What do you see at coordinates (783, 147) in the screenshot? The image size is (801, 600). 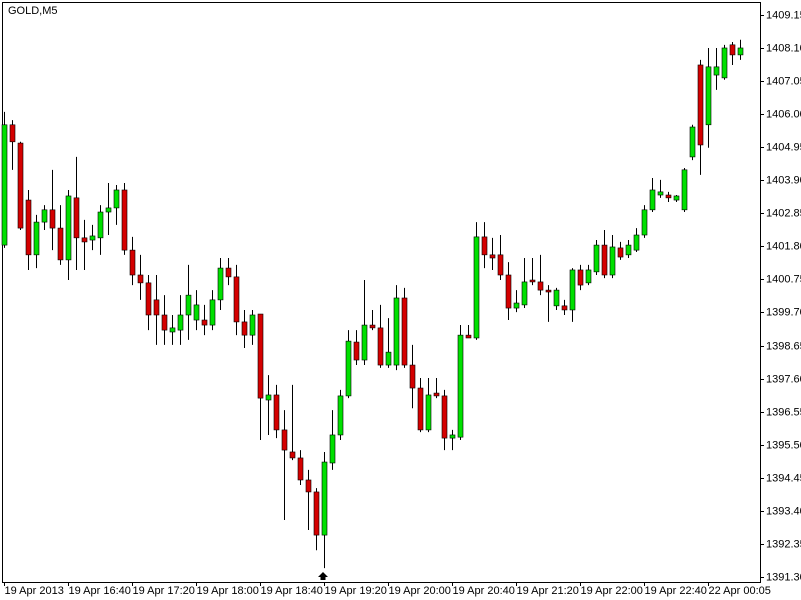 I see `y-tick-label: 1404.95` at bounding box center [783, 147].